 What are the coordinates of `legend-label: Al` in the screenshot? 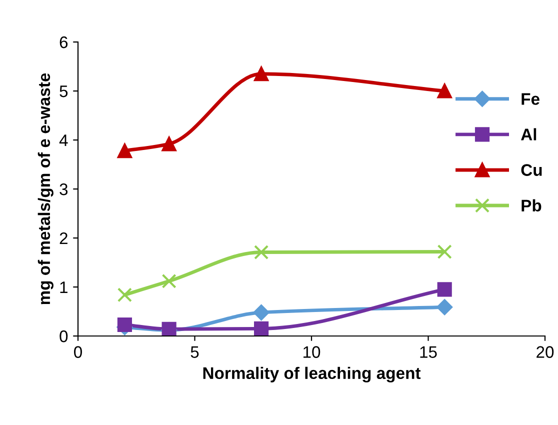 It's located at (528, 134).